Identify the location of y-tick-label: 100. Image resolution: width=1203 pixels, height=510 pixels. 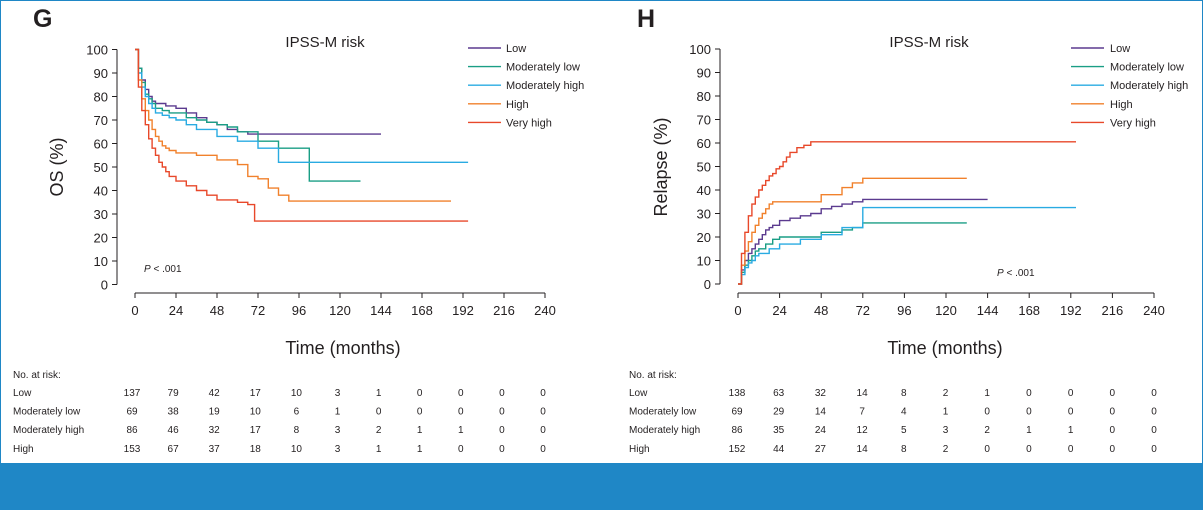
(700, 49).